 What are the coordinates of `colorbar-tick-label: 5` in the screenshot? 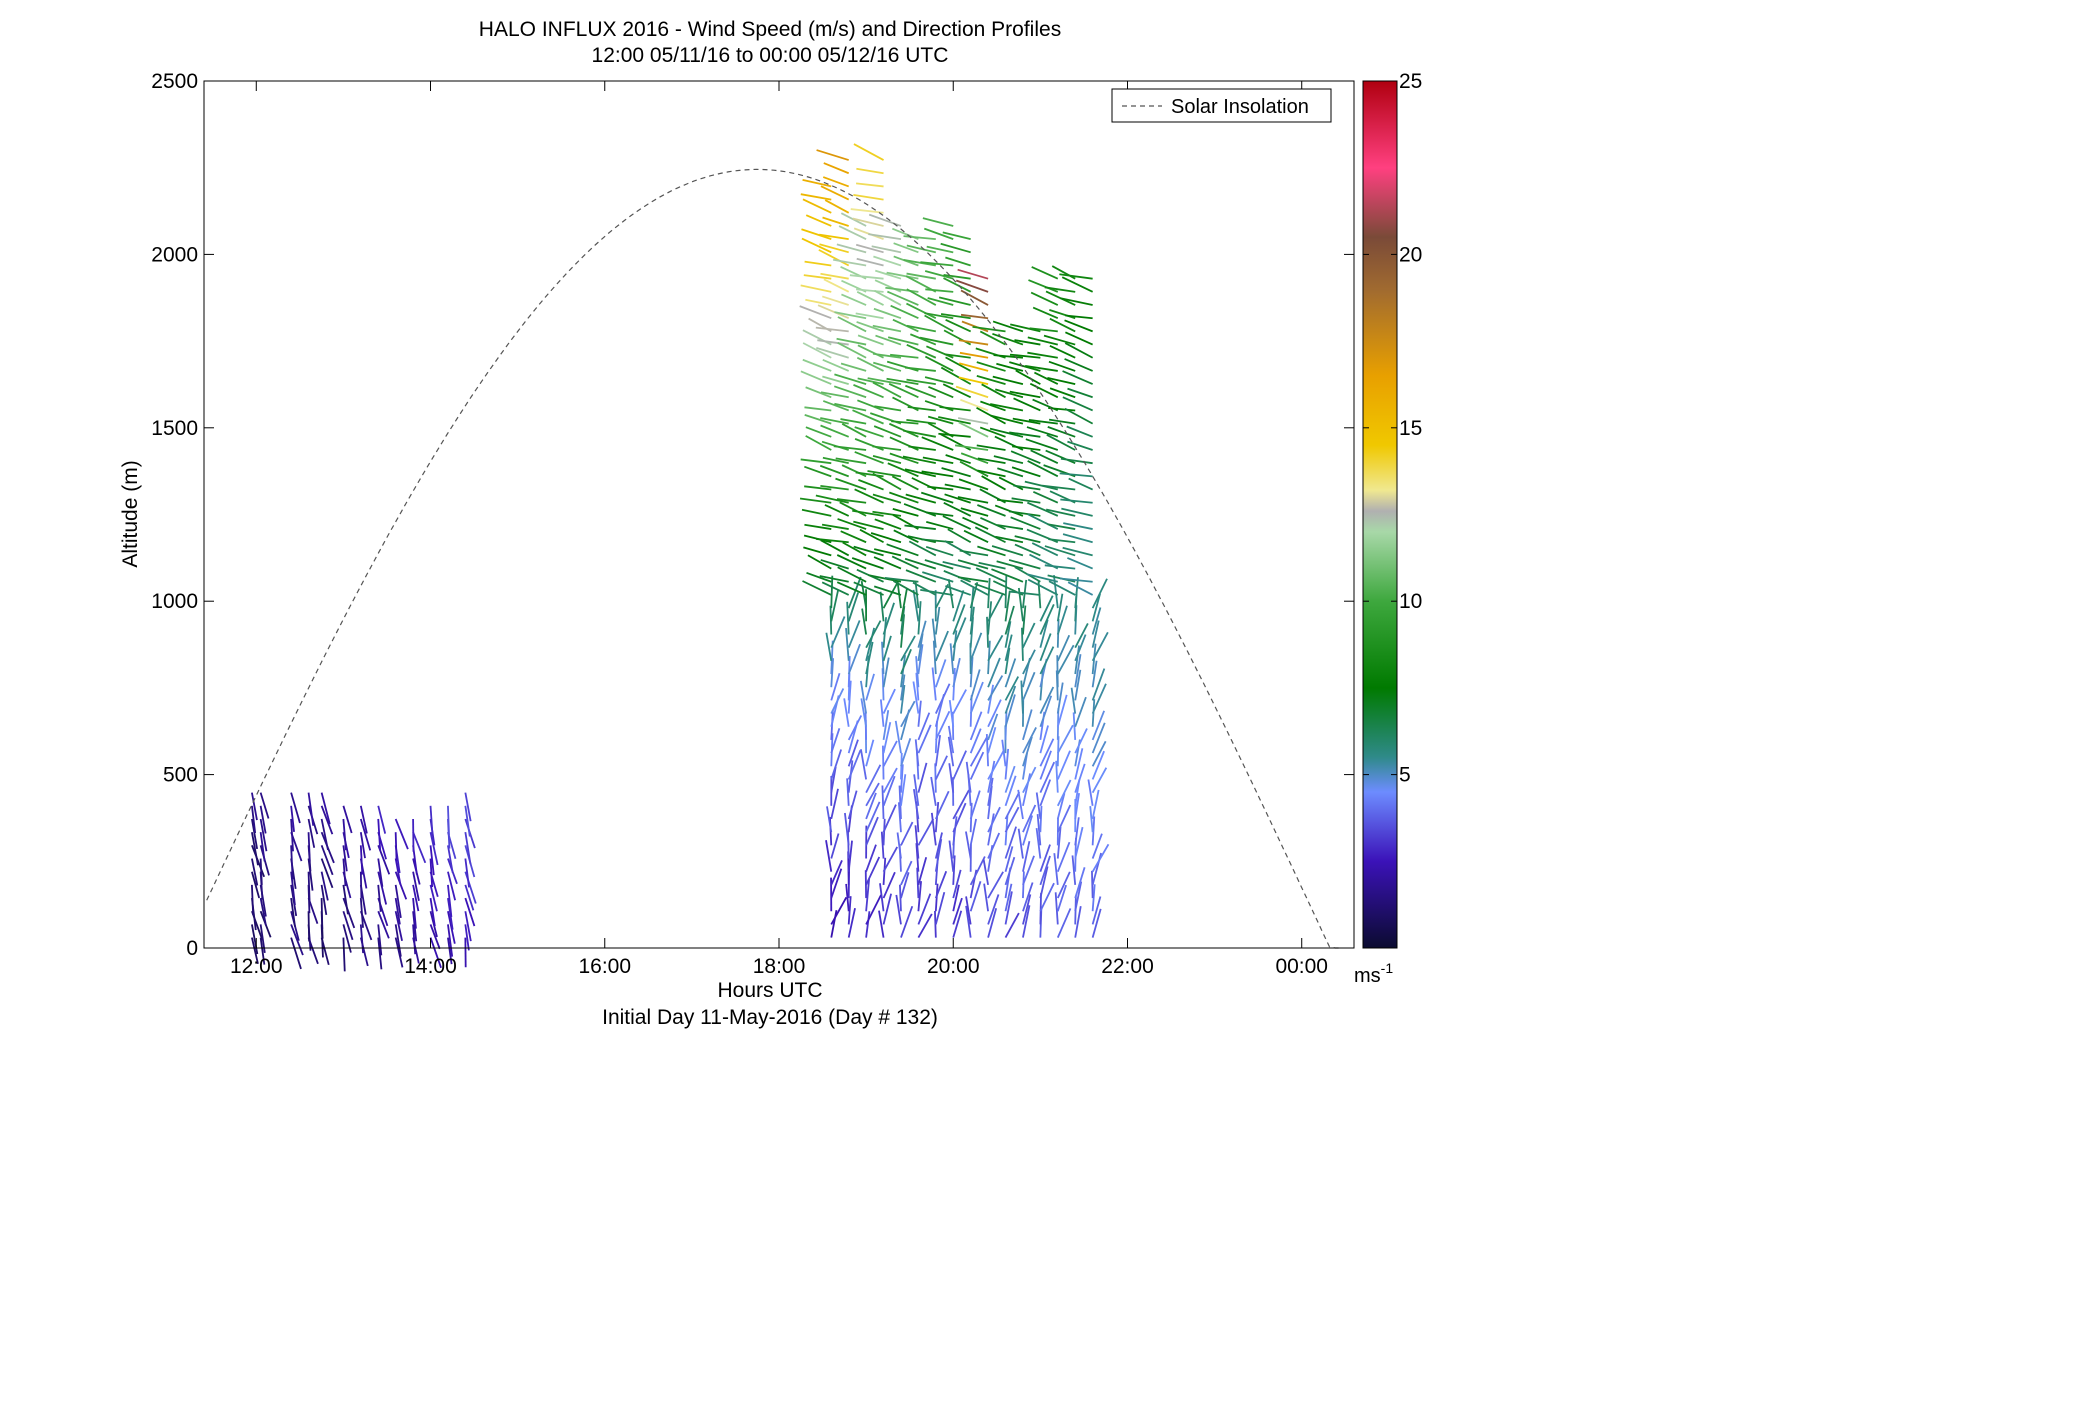 It's located at (1405, 775).